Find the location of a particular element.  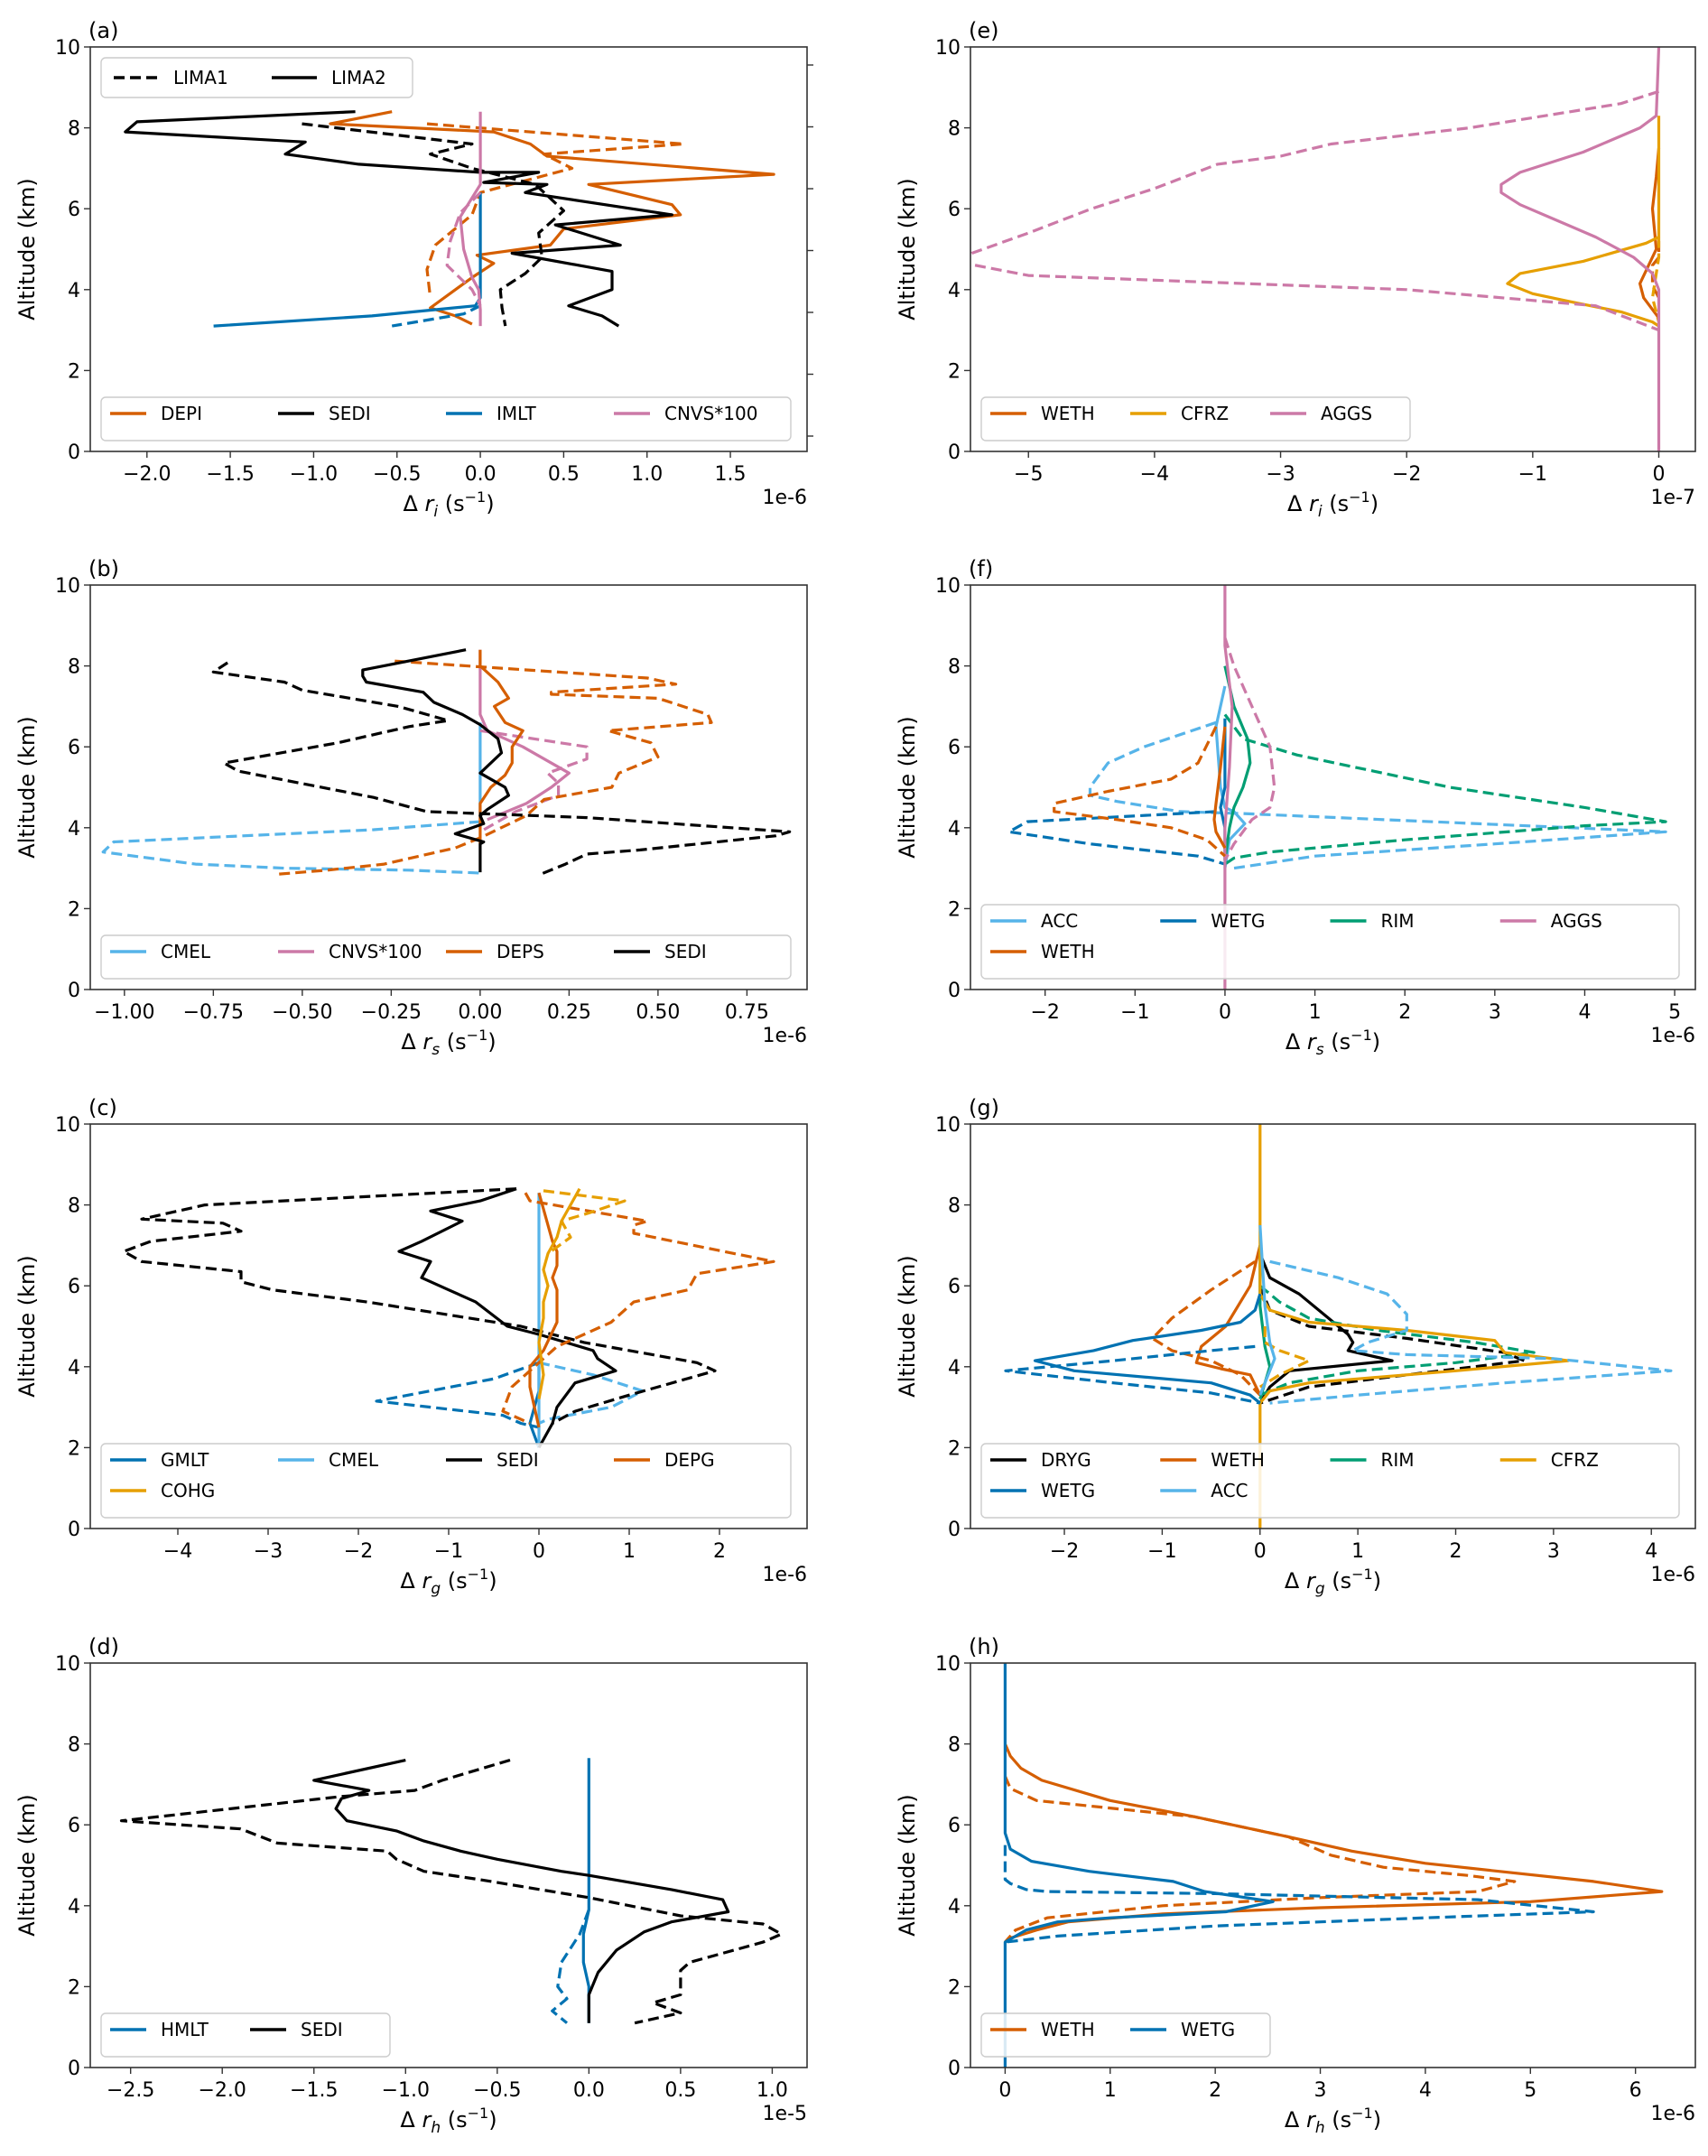

y-tick-label: 10 is located at coordinates (948, 1125).